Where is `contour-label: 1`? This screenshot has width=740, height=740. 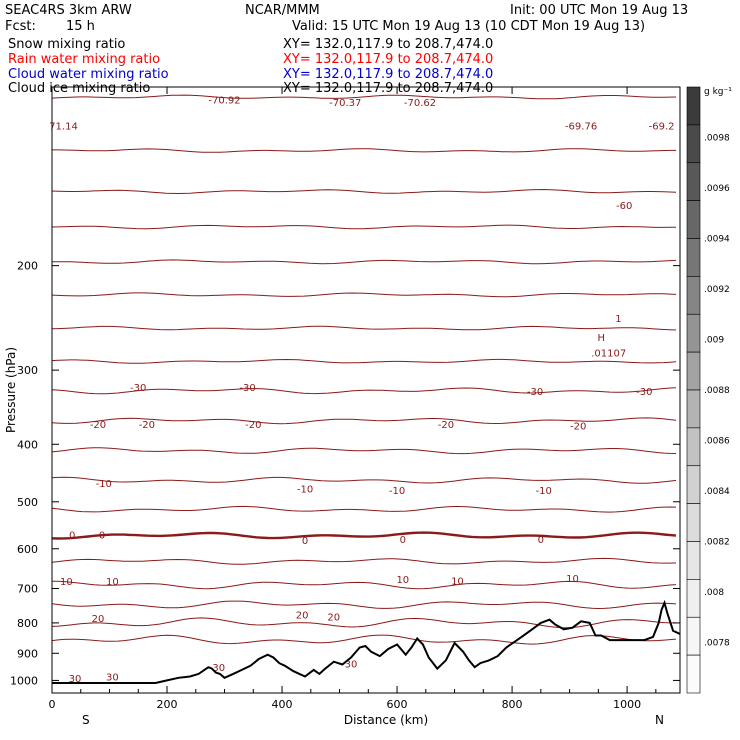 contour-label: 1 is located at coordinates (618, 319).